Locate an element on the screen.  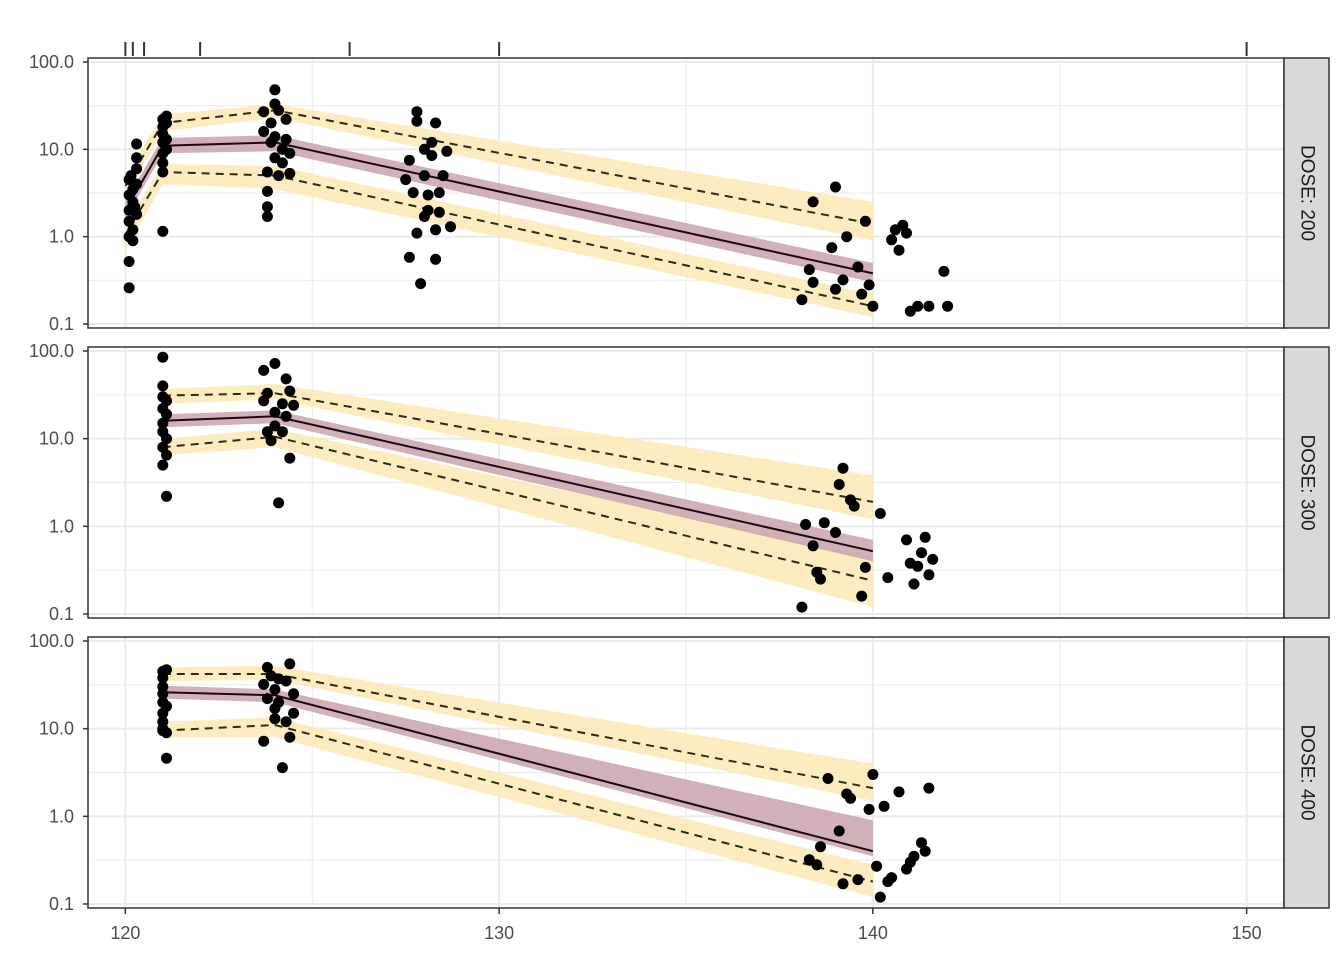
top-rug is located at coordinates (686, 49).